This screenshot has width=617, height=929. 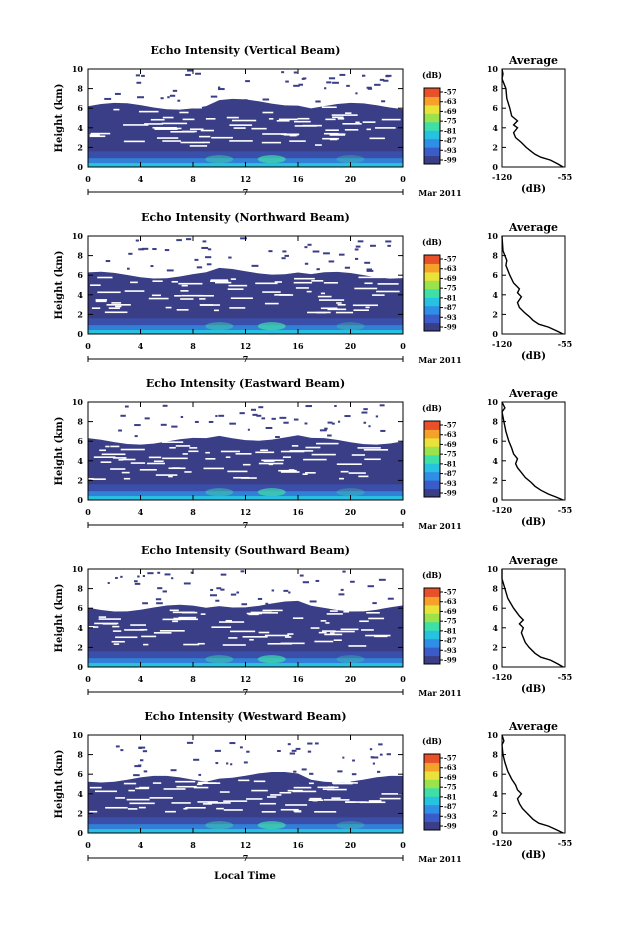 What do you see at coordinates (78, 569) in the screenshot?
I see `y-tick-label: 10` at bounding box center [78, 569].